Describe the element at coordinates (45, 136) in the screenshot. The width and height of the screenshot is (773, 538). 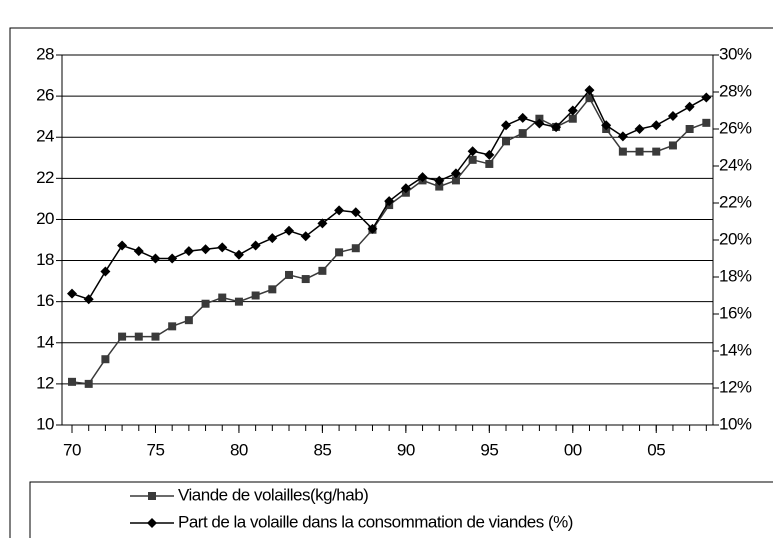
I see `y-tick-label: 24` at that location.